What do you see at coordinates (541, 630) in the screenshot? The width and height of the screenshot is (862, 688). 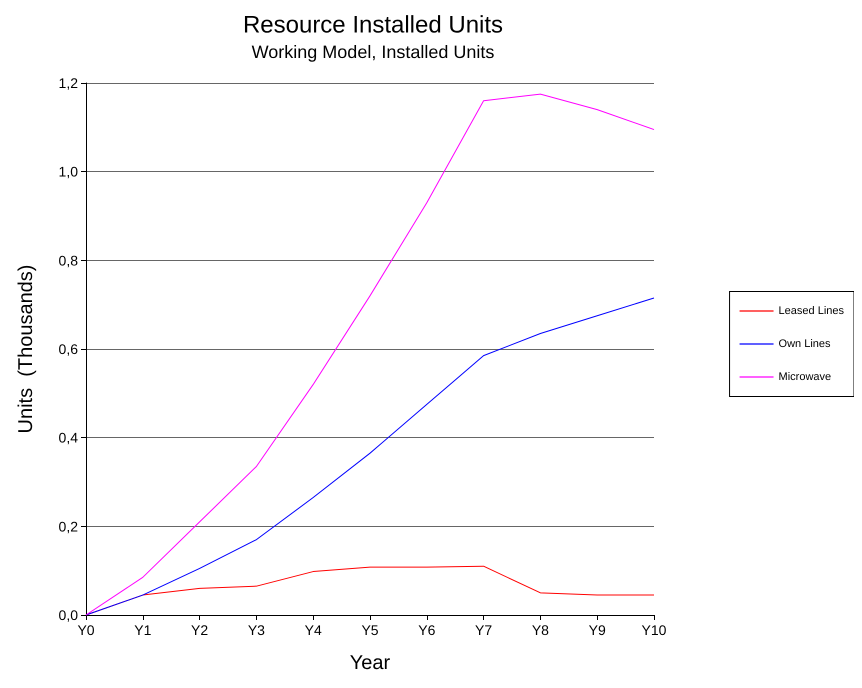 I see `x-tick-label: Y8` at bounding box center [541, 630].